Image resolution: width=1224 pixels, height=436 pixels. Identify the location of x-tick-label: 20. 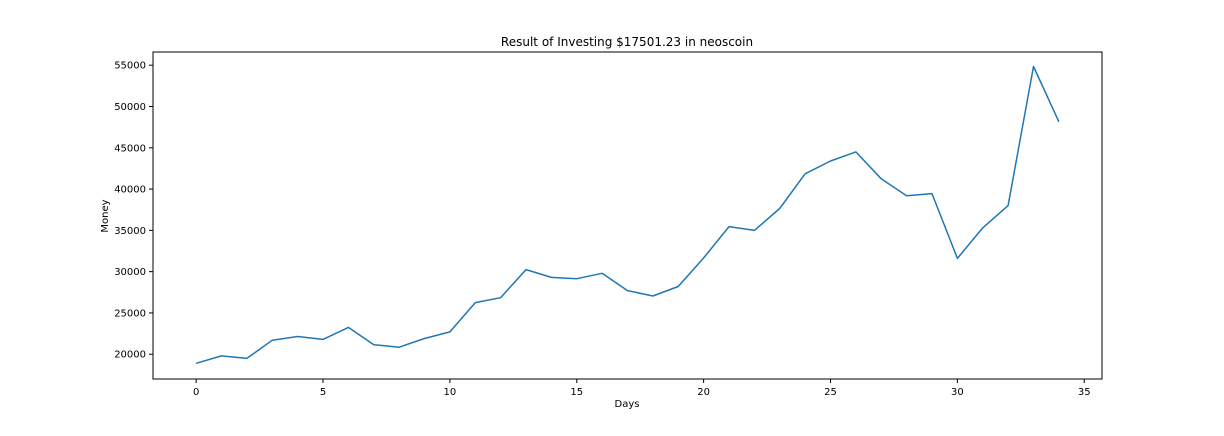
(703, 392).